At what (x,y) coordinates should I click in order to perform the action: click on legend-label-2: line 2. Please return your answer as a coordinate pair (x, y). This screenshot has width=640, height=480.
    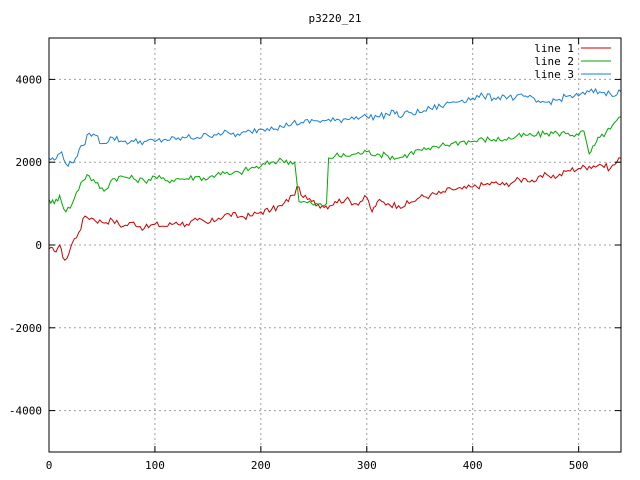
    Looking at the image, I should click on (554, 61).